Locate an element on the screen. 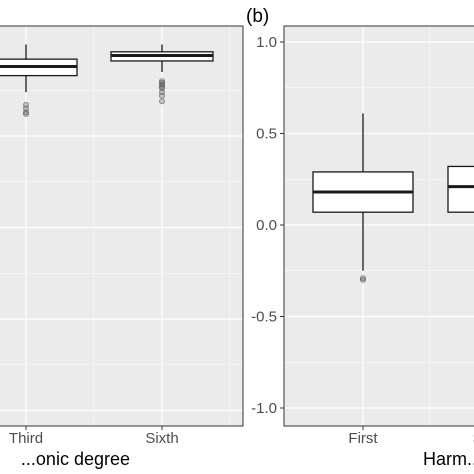  panel-b-boxes is located at coordinates (393, 198).